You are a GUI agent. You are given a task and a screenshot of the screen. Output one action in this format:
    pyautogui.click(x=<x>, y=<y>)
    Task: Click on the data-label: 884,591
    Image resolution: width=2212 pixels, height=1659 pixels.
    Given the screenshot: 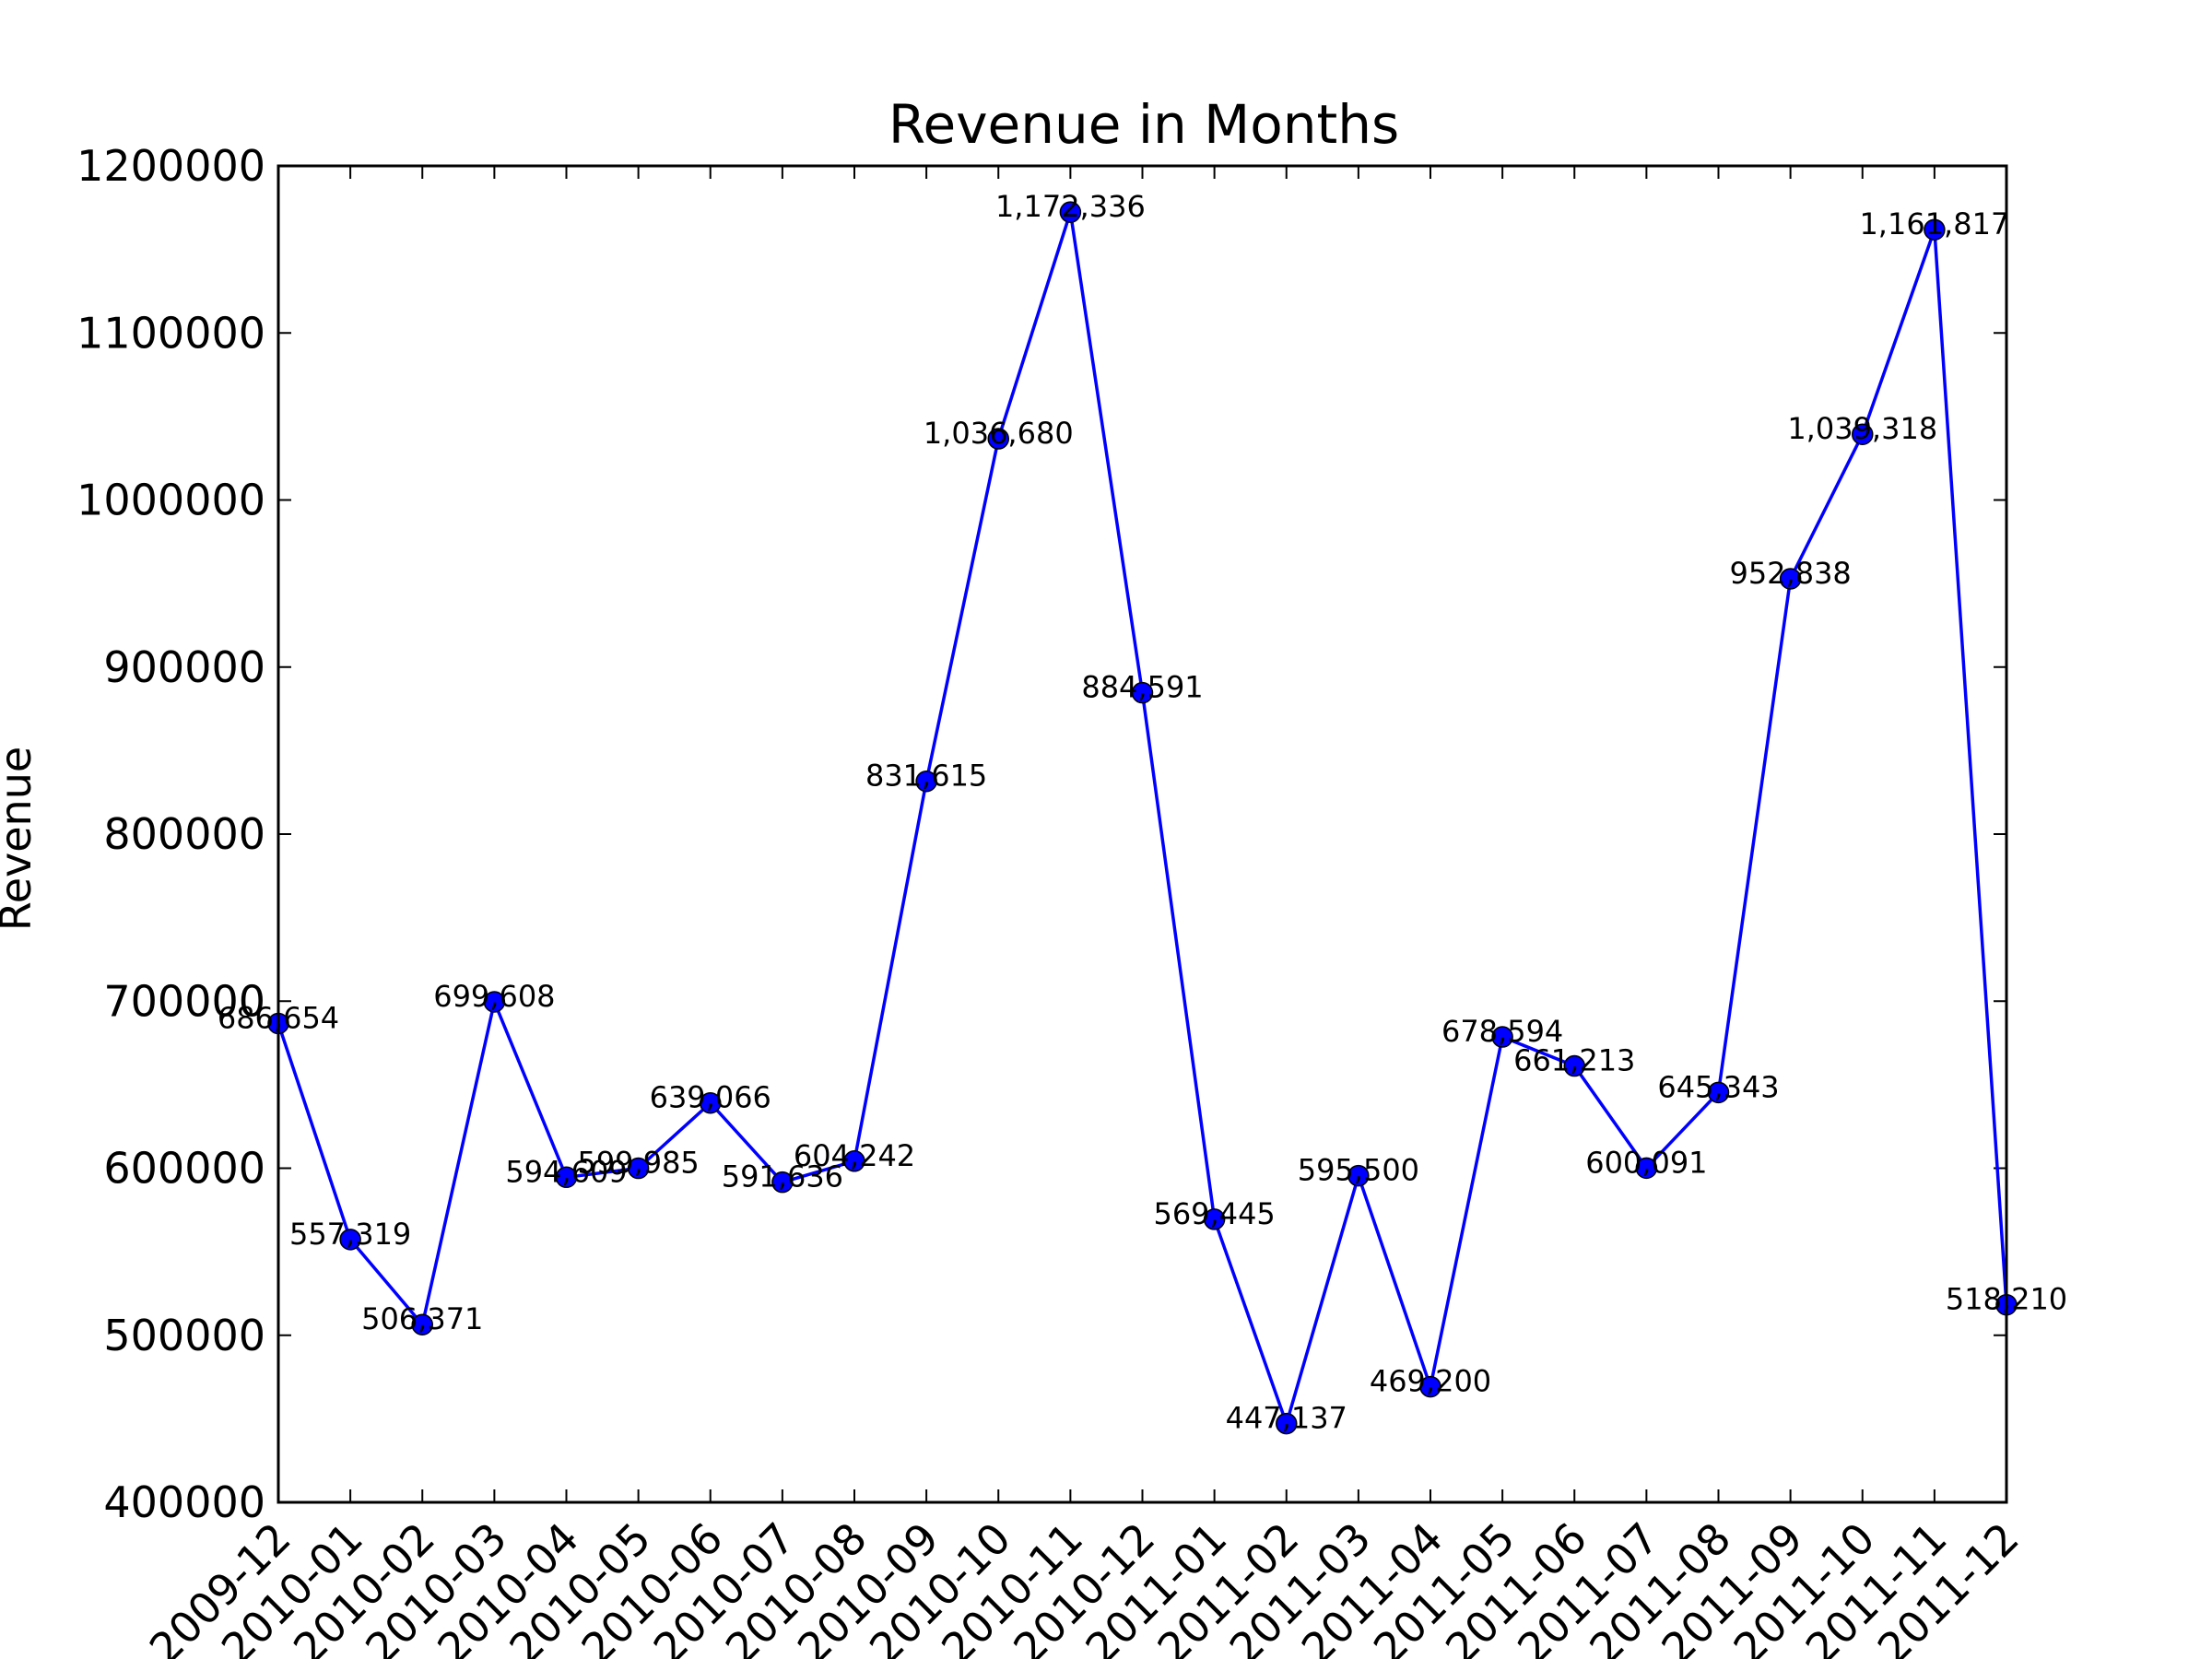 What is the action you would take?
    pyautogui.click(x=1142, y=687)
    